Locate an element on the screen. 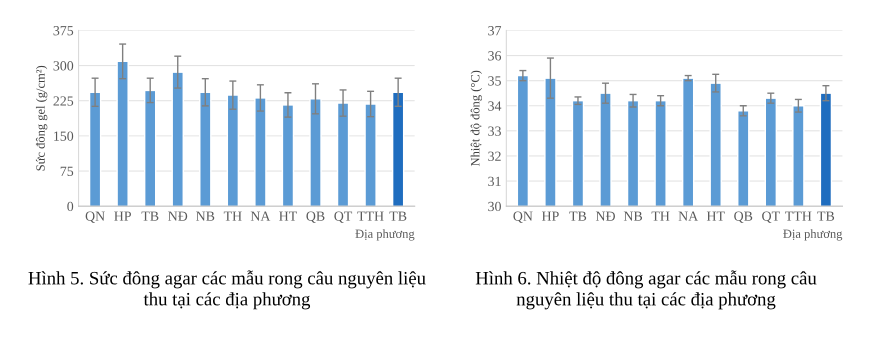 The height and width of the screenshot is (338, 873). y-tick-label: 375 is located at coordinates (64, 31).